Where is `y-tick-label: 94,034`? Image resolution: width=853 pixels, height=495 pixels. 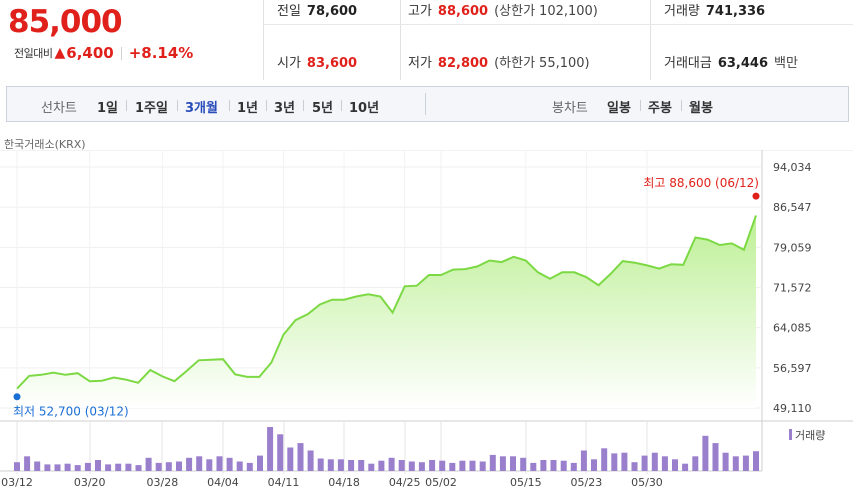
y-tick-label: 94,034 is located at coordinates (792, 167).